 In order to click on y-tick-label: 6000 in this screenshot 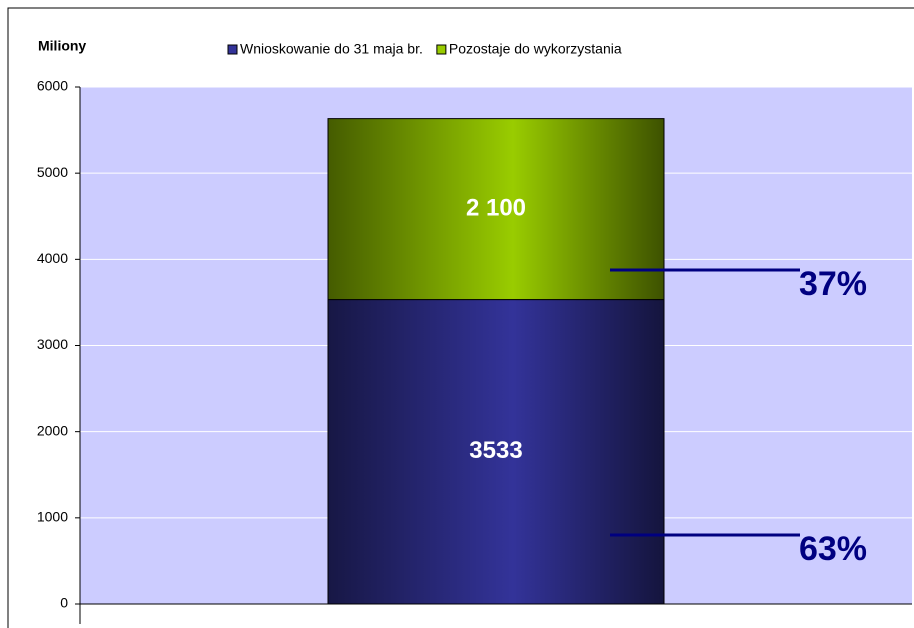, I will do `click(52, 86)`.